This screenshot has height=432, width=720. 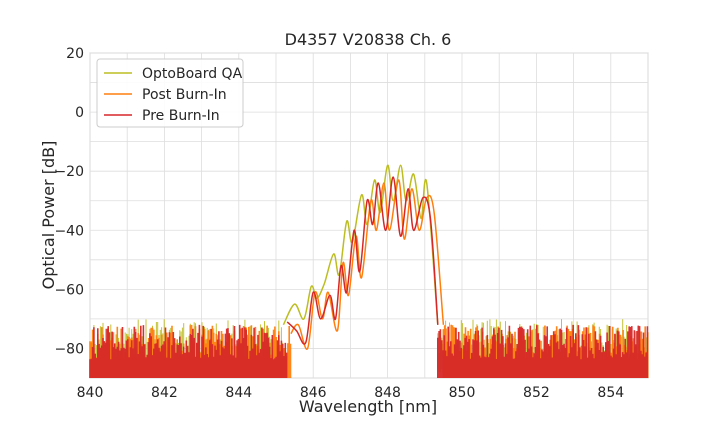 What do you see at coordinates (238, 393) in the screenshot?
I see `x-tick-label: 844` at bounding box center [238, 393].